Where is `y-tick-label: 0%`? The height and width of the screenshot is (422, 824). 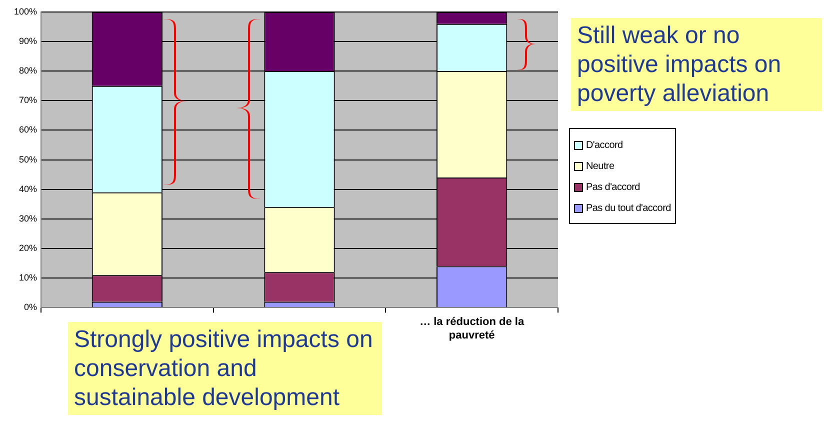
y-tick-label: 0% is located at coordinates (30, 307).